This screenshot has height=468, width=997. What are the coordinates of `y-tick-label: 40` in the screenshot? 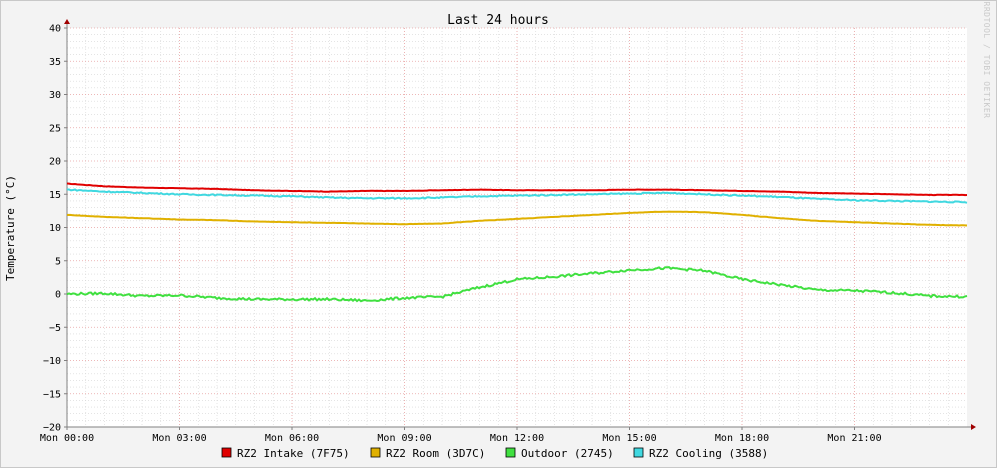 It's located at (55, 29).